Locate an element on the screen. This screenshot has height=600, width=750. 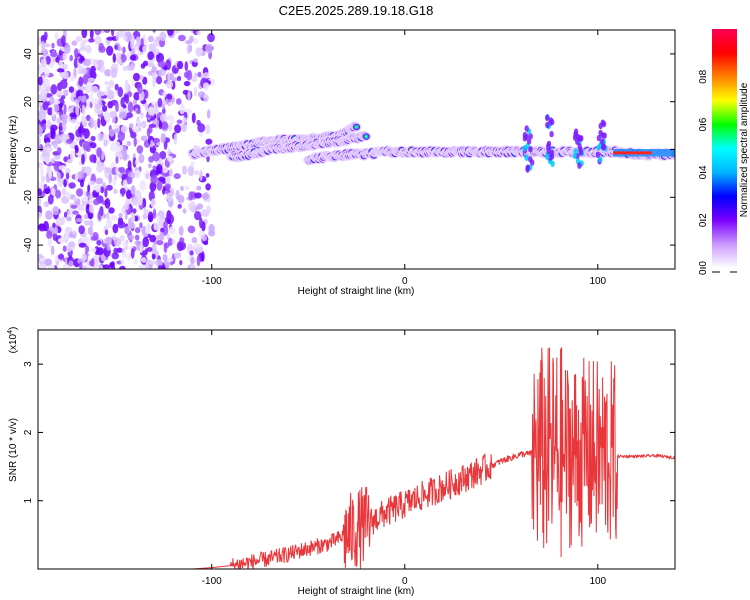
bottom-x-tick-label: -100 is located at coordinates (212, 581).